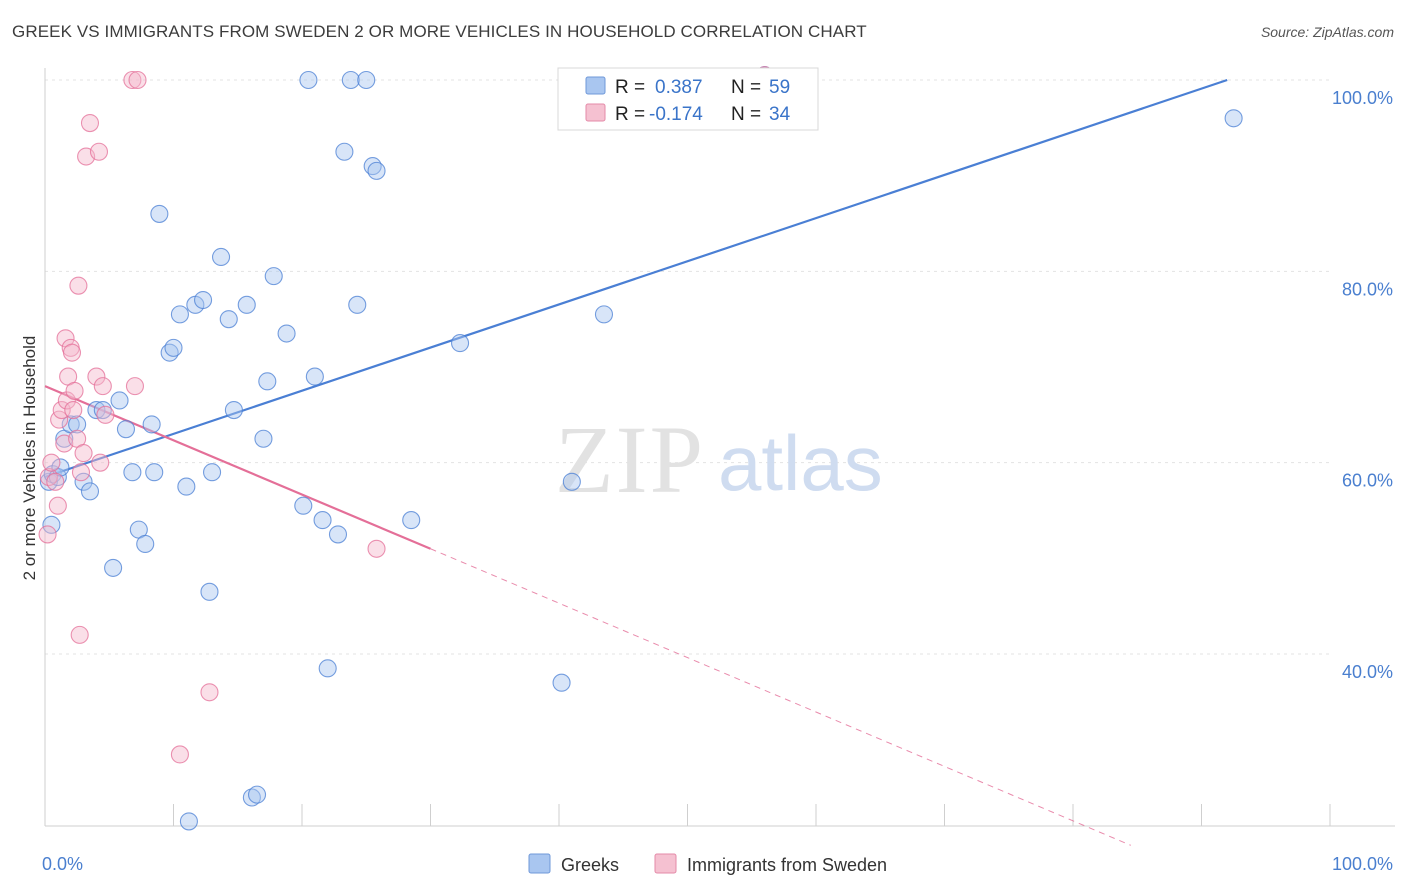  Describe the element at coordinates (780, 114) in the screenshot. I see `legend-n-value-2: 34` at that location.